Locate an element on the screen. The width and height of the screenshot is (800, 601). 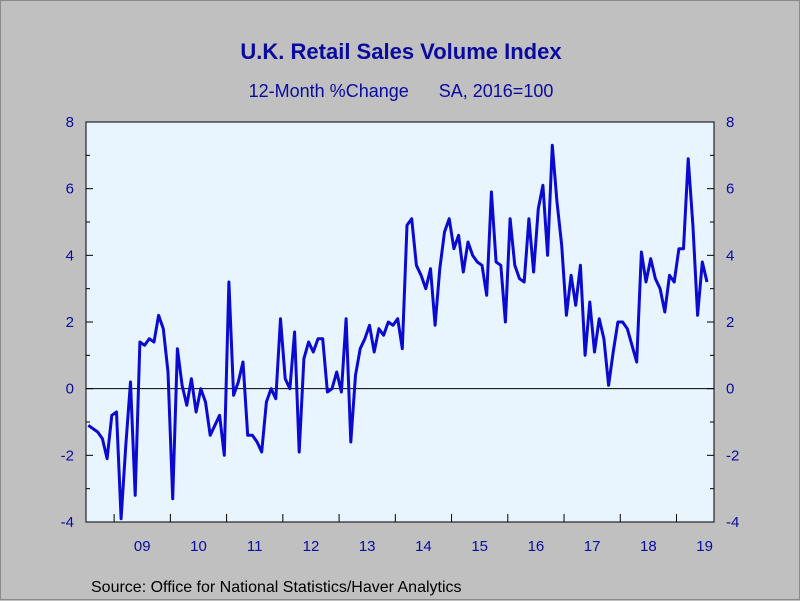
right-axis: 8 6 4 2 0 -2 -4 is located at coordinates (723, 322).